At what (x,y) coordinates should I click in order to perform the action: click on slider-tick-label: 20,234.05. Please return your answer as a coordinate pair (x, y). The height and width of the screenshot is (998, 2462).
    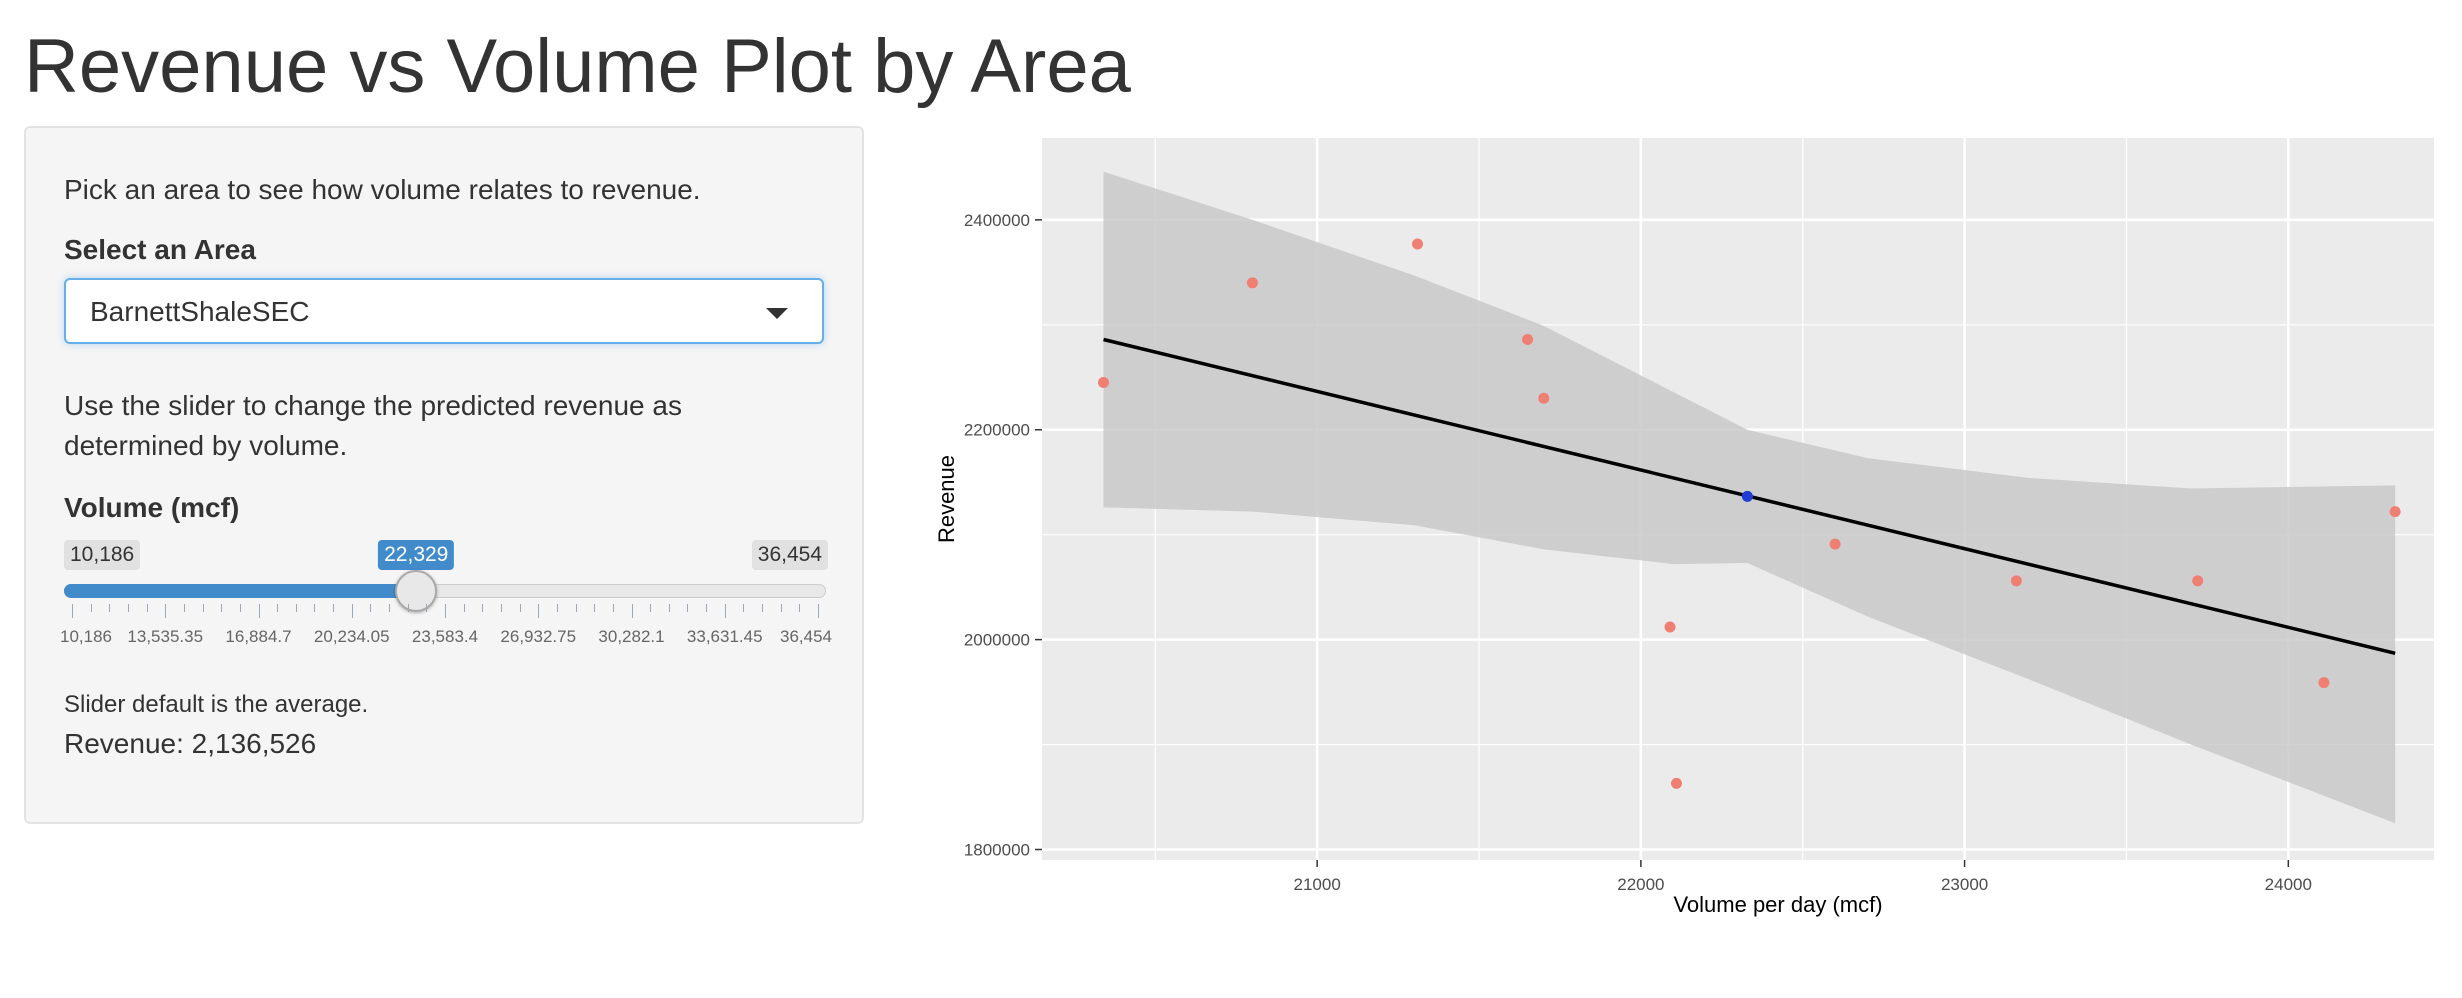
    Looking at the image, I should click on (351, 636).